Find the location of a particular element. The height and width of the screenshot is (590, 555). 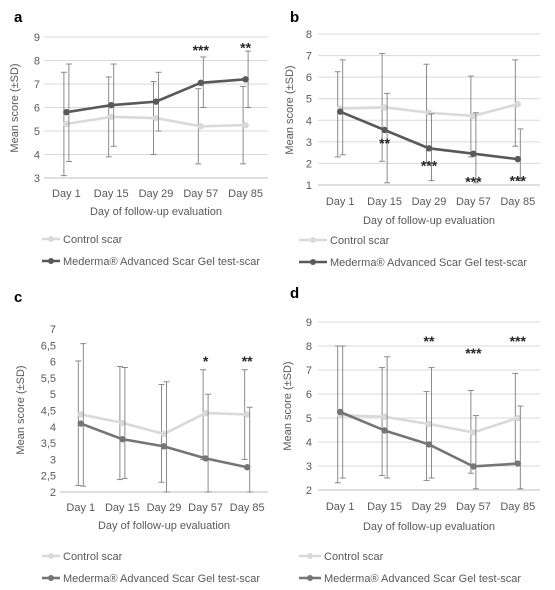

y-tick-label: 4,5 is located at coordinates (48, 412).